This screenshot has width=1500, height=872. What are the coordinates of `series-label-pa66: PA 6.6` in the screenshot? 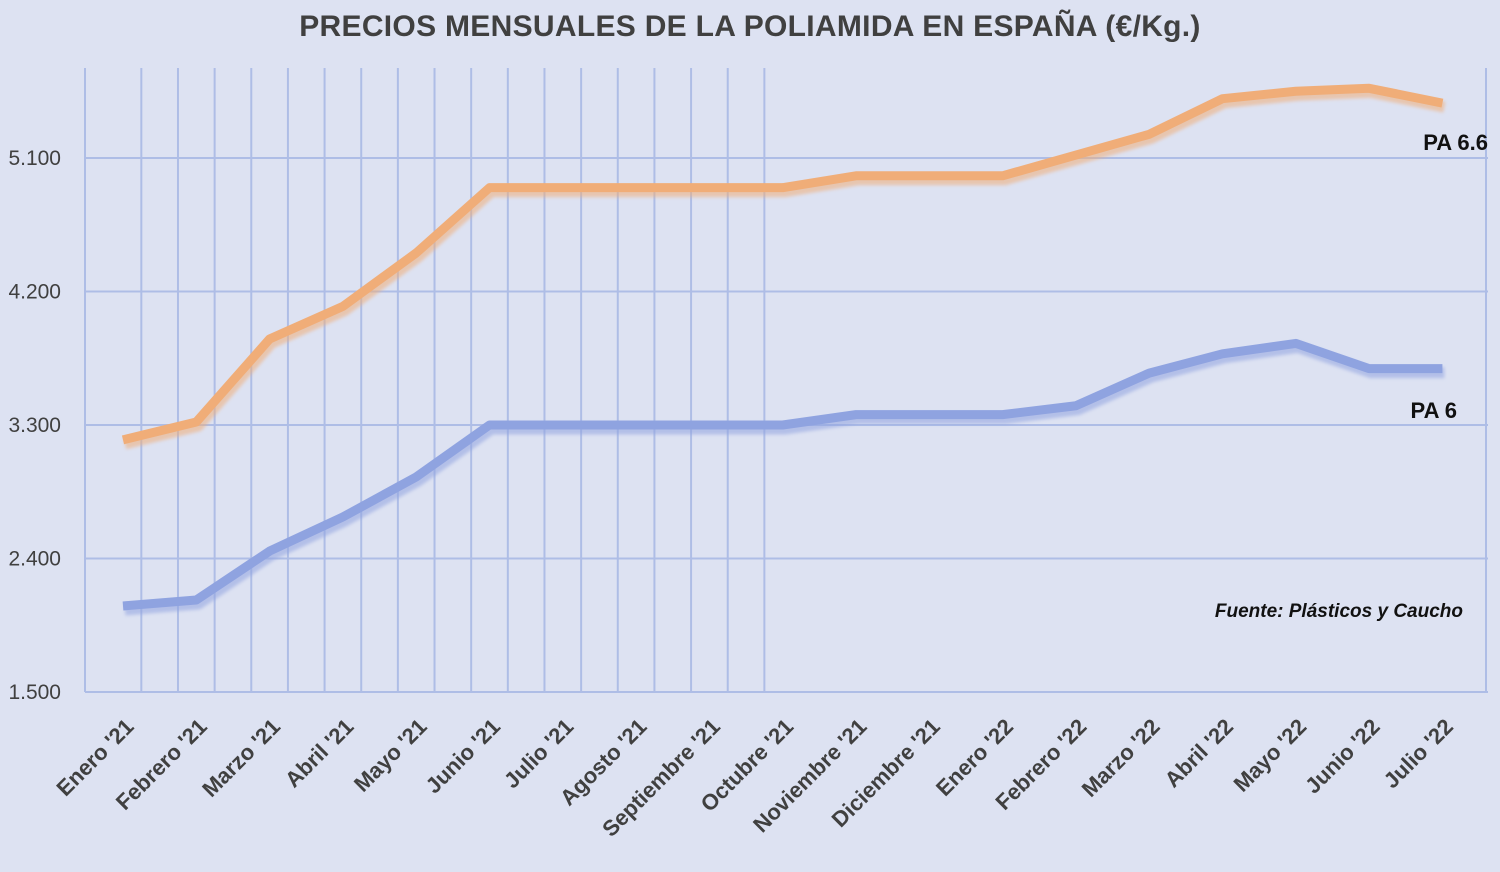 It's located at (1455, 142).